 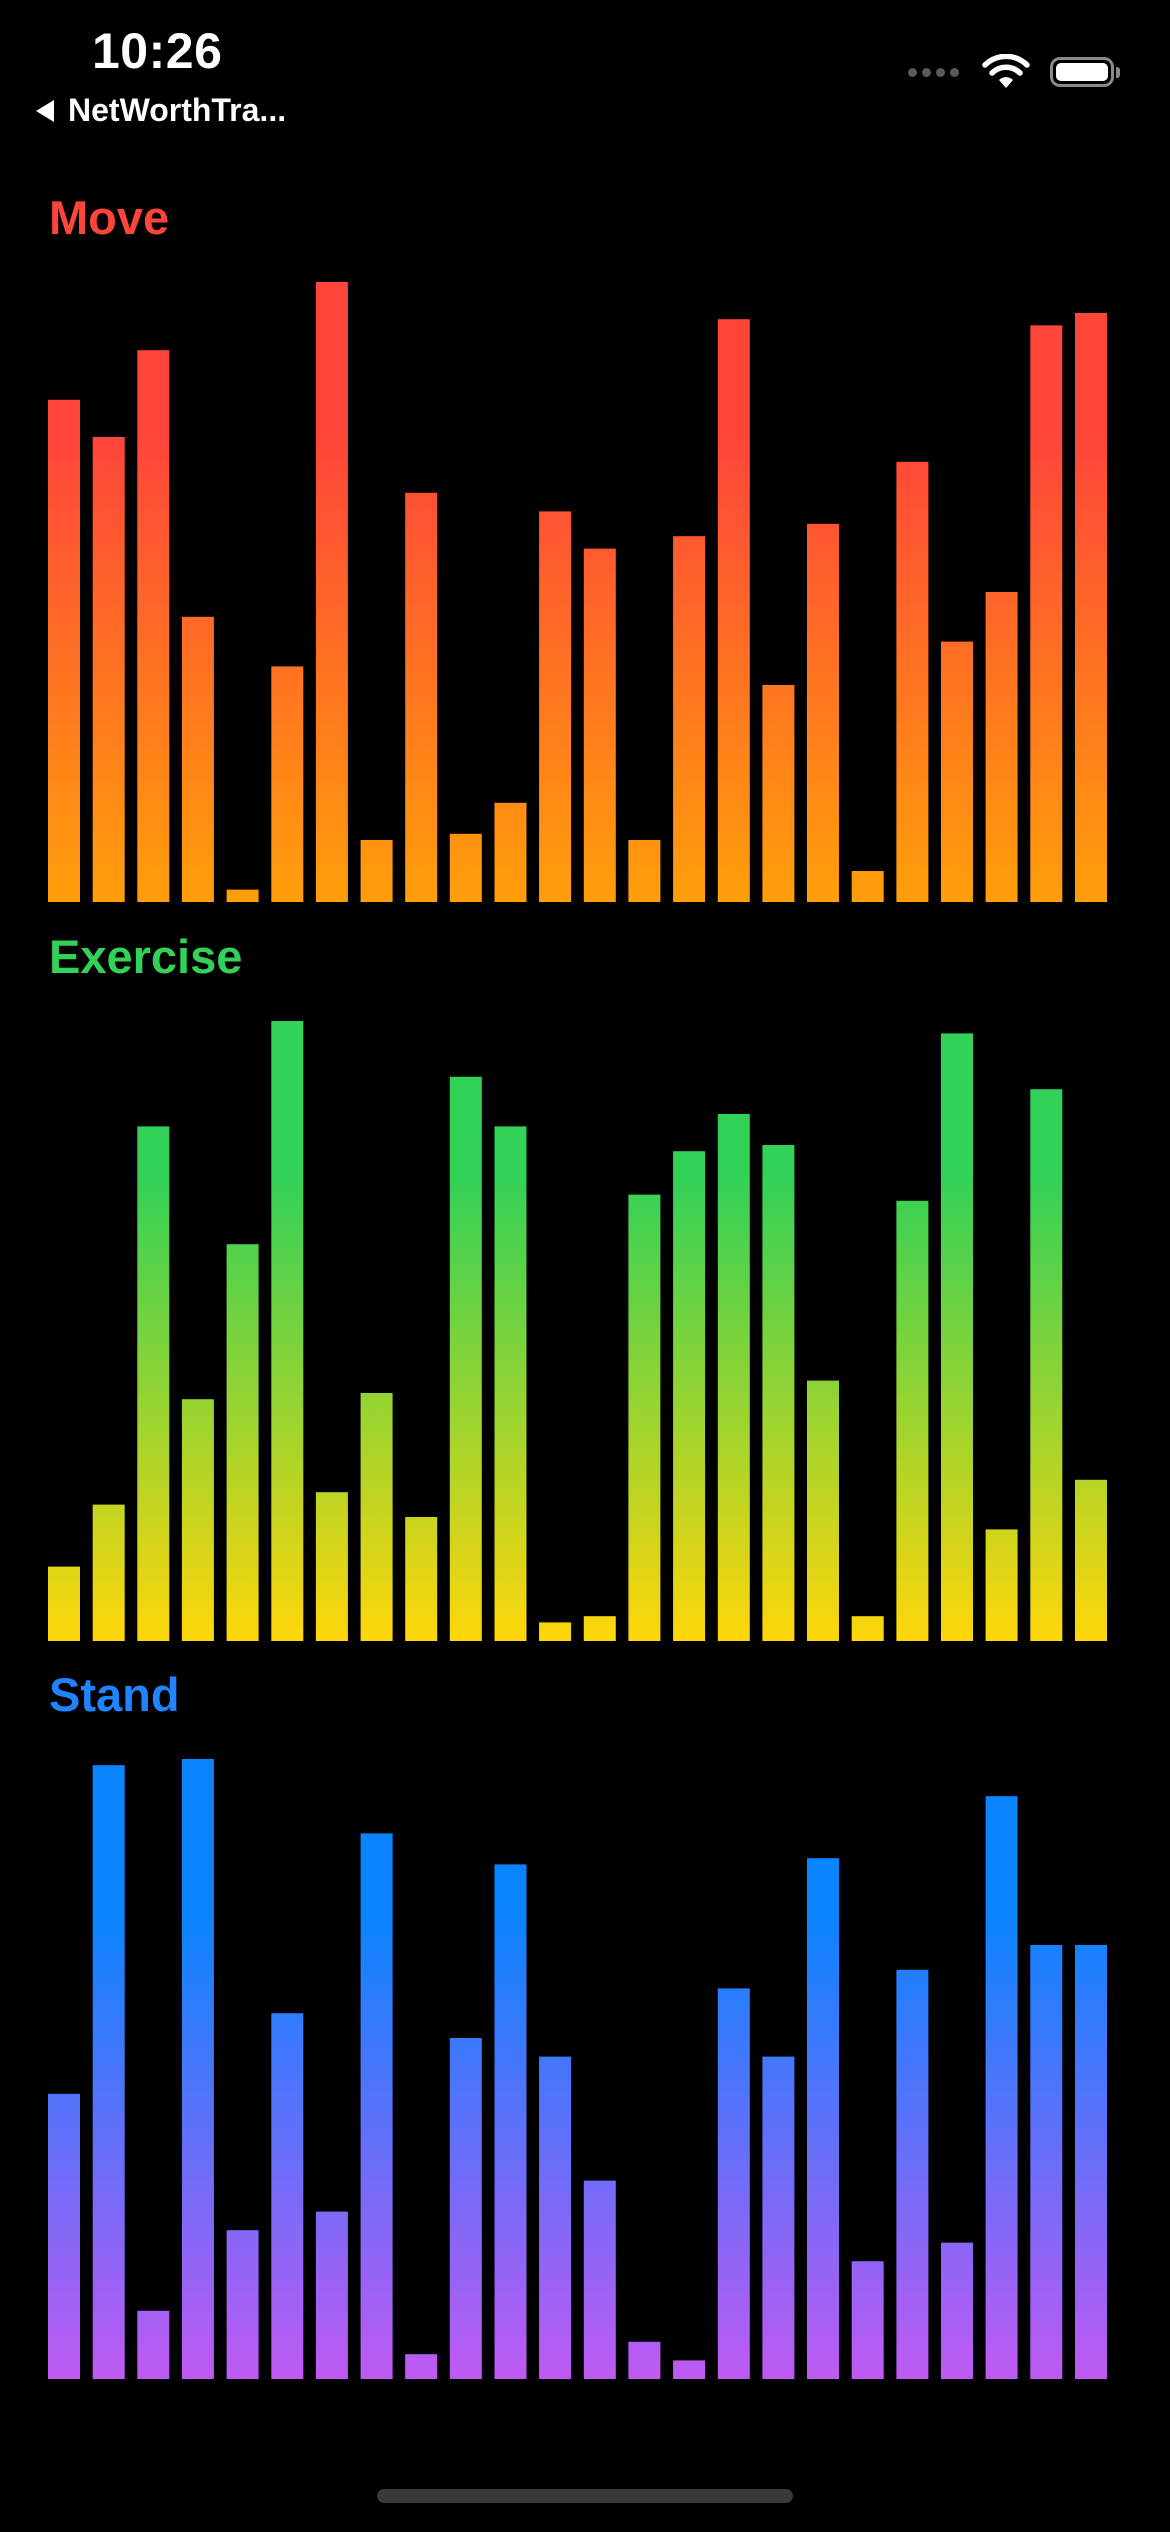 What do you see at coordinates (585, 2496) in the screenshot?
I see `home-indicator` at bounding box center [585, 2496].